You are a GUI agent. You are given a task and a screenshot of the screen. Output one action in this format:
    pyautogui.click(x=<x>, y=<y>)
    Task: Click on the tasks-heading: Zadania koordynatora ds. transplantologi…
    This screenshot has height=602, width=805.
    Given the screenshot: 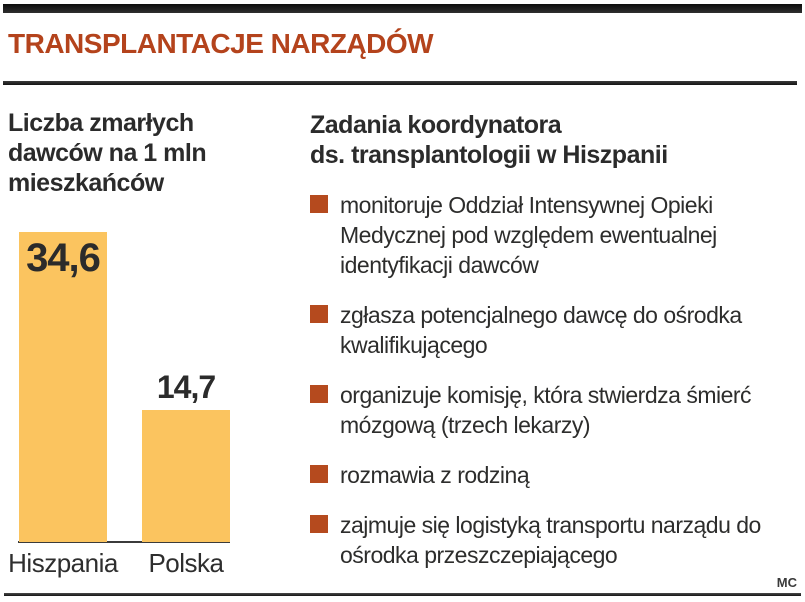 What is the action you would take?
    pyautogui.click(x=550, y=140)
    